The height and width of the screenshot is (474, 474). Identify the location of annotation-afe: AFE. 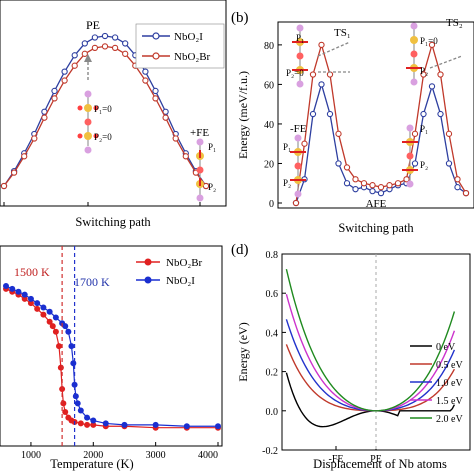
(376, 204).